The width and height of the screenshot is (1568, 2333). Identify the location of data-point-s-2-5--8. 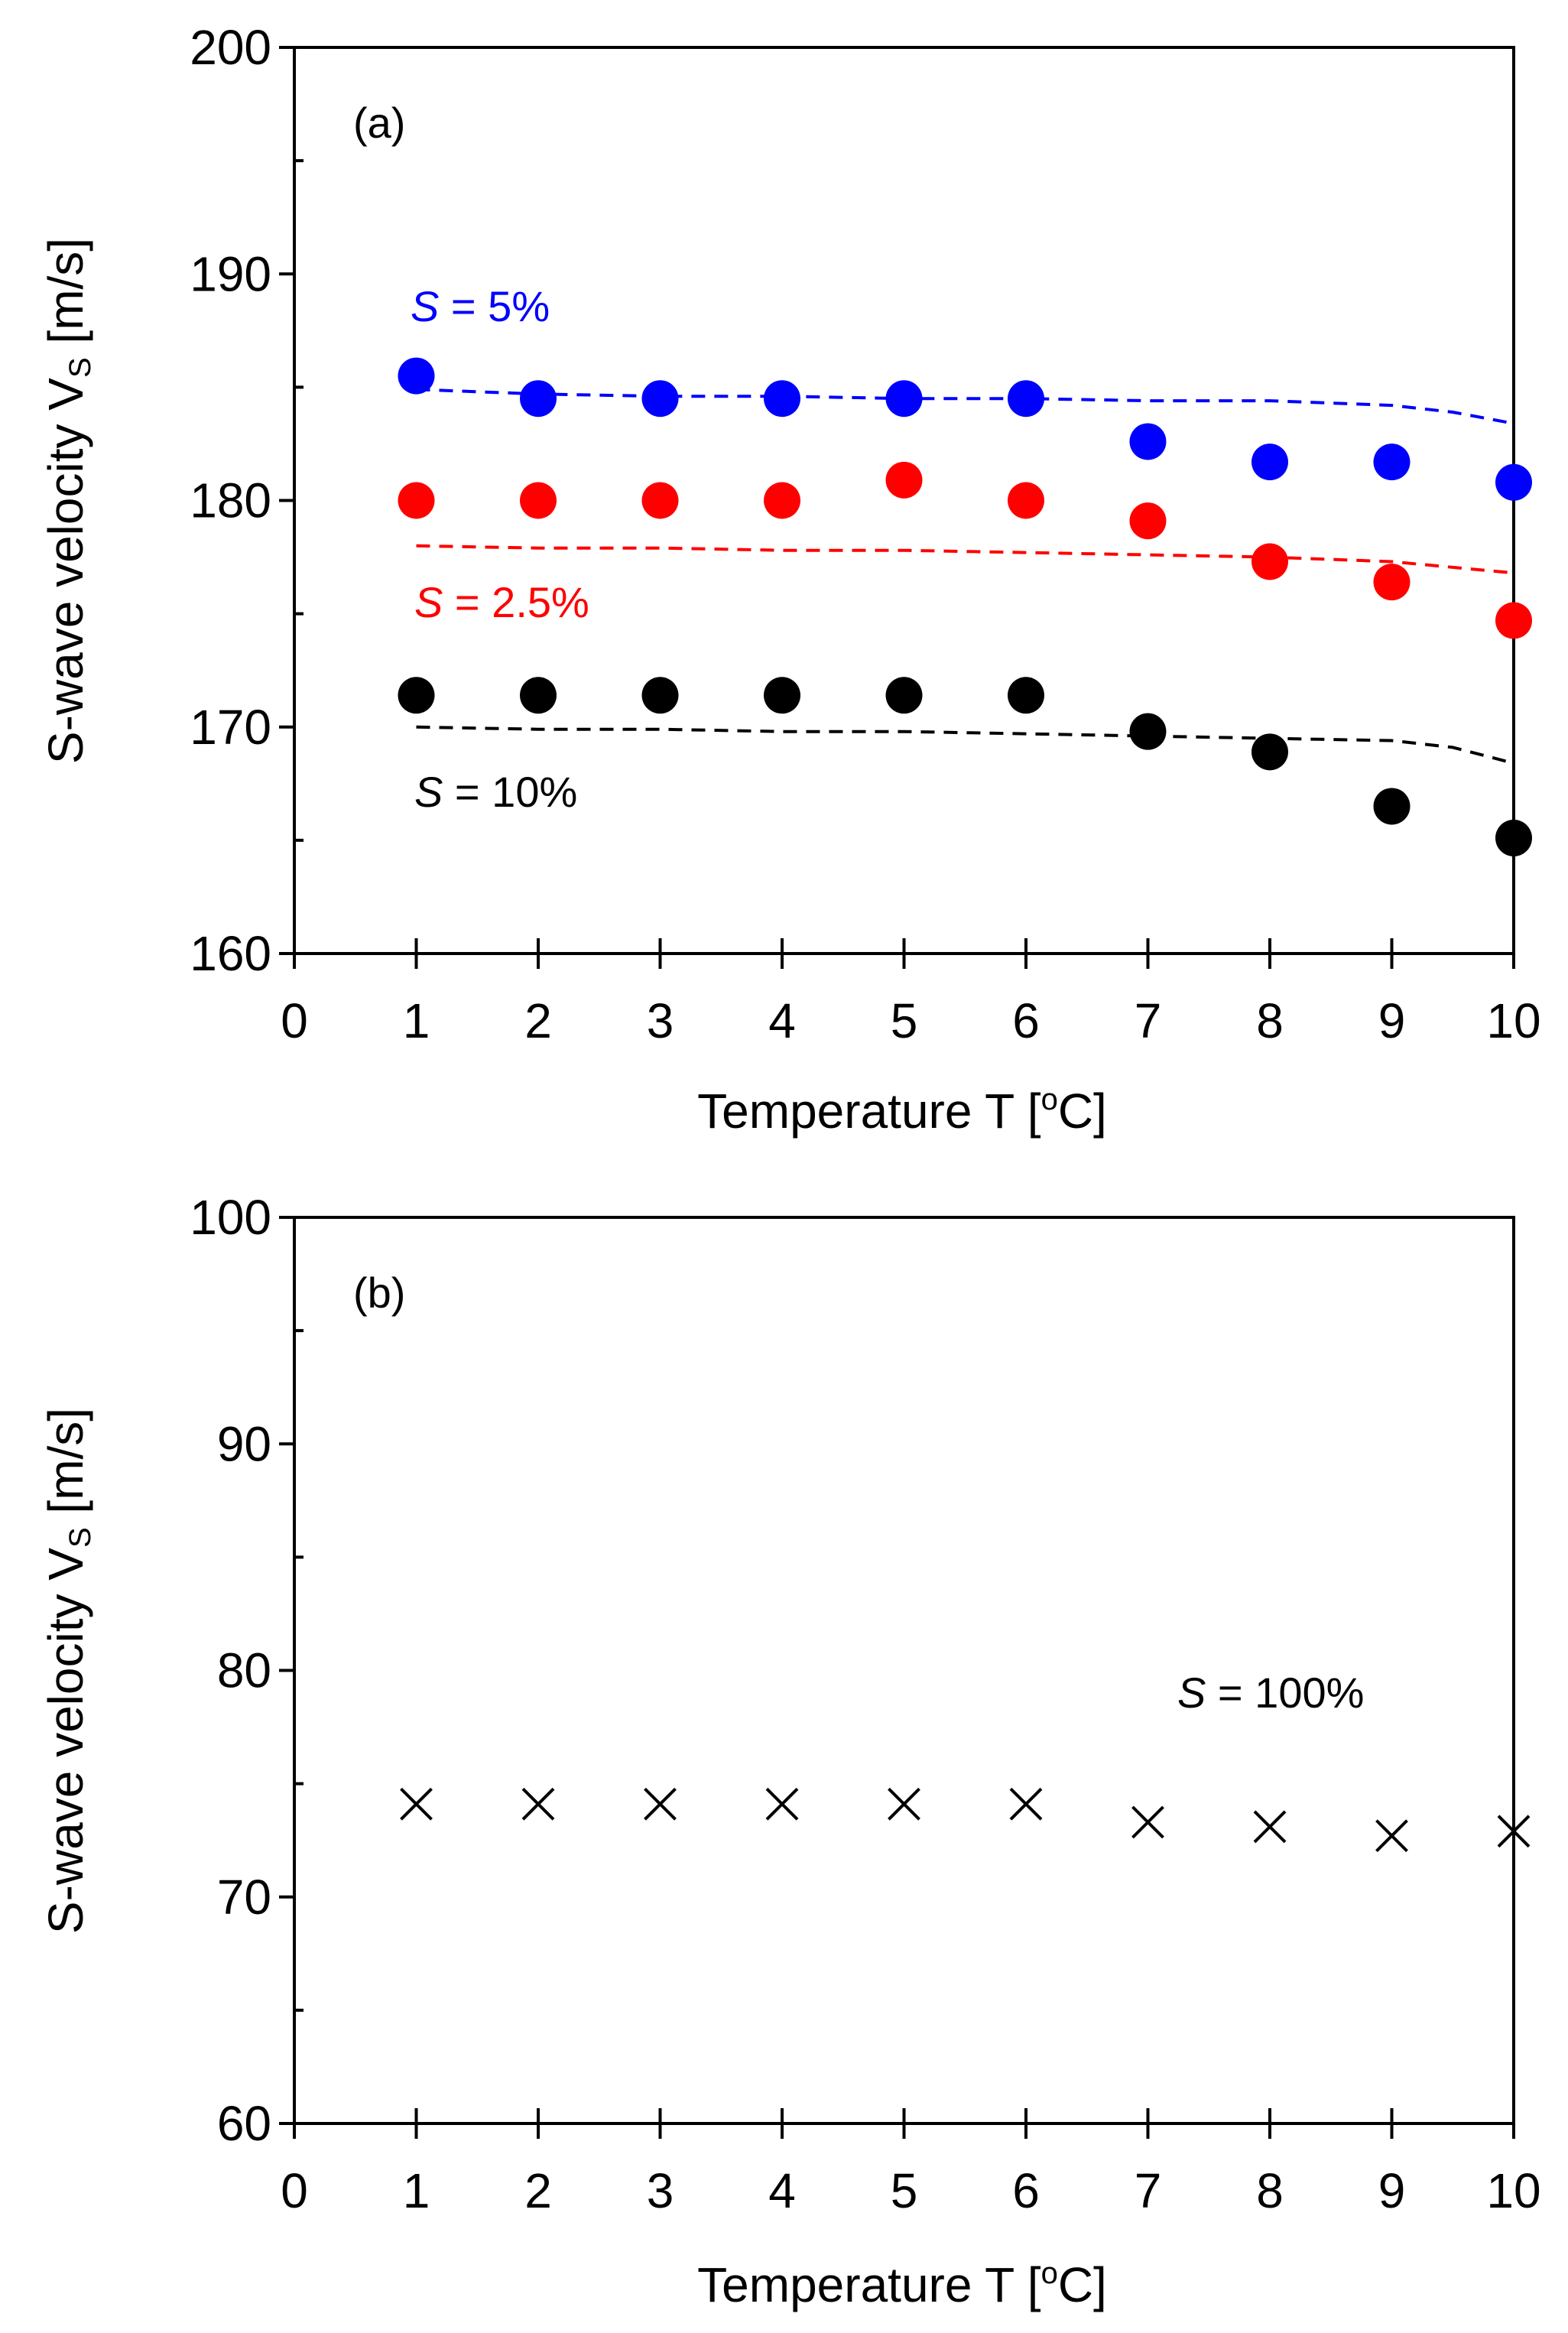
(1269, 561).